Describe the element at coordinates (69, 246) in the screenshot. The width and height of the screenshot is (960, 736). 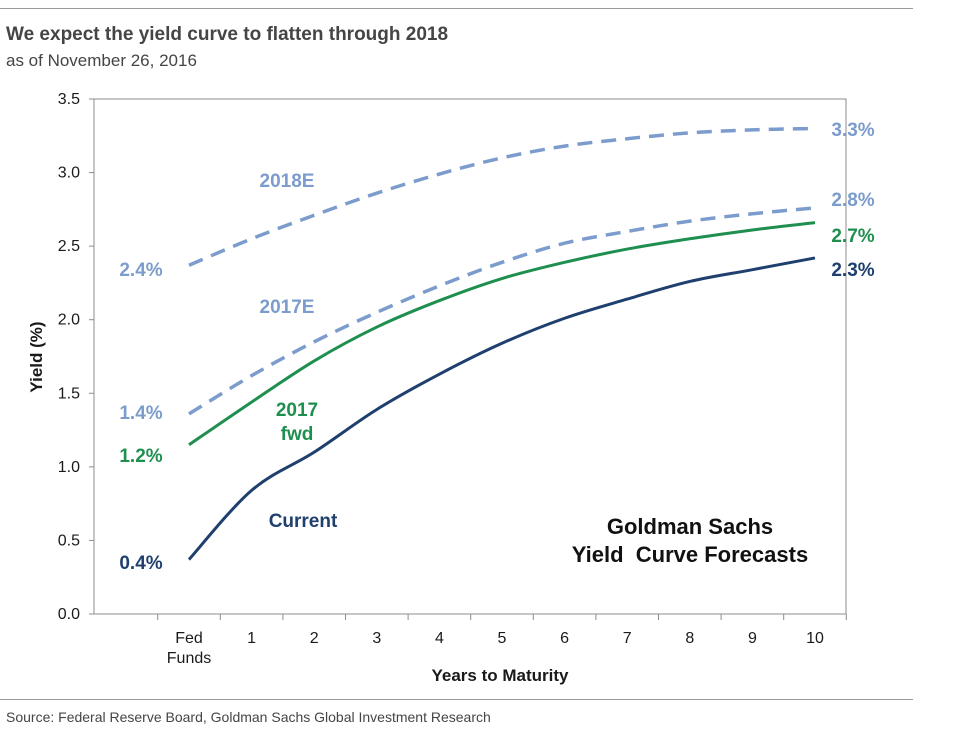
I see `y-tick-label: 2.5` at that location.